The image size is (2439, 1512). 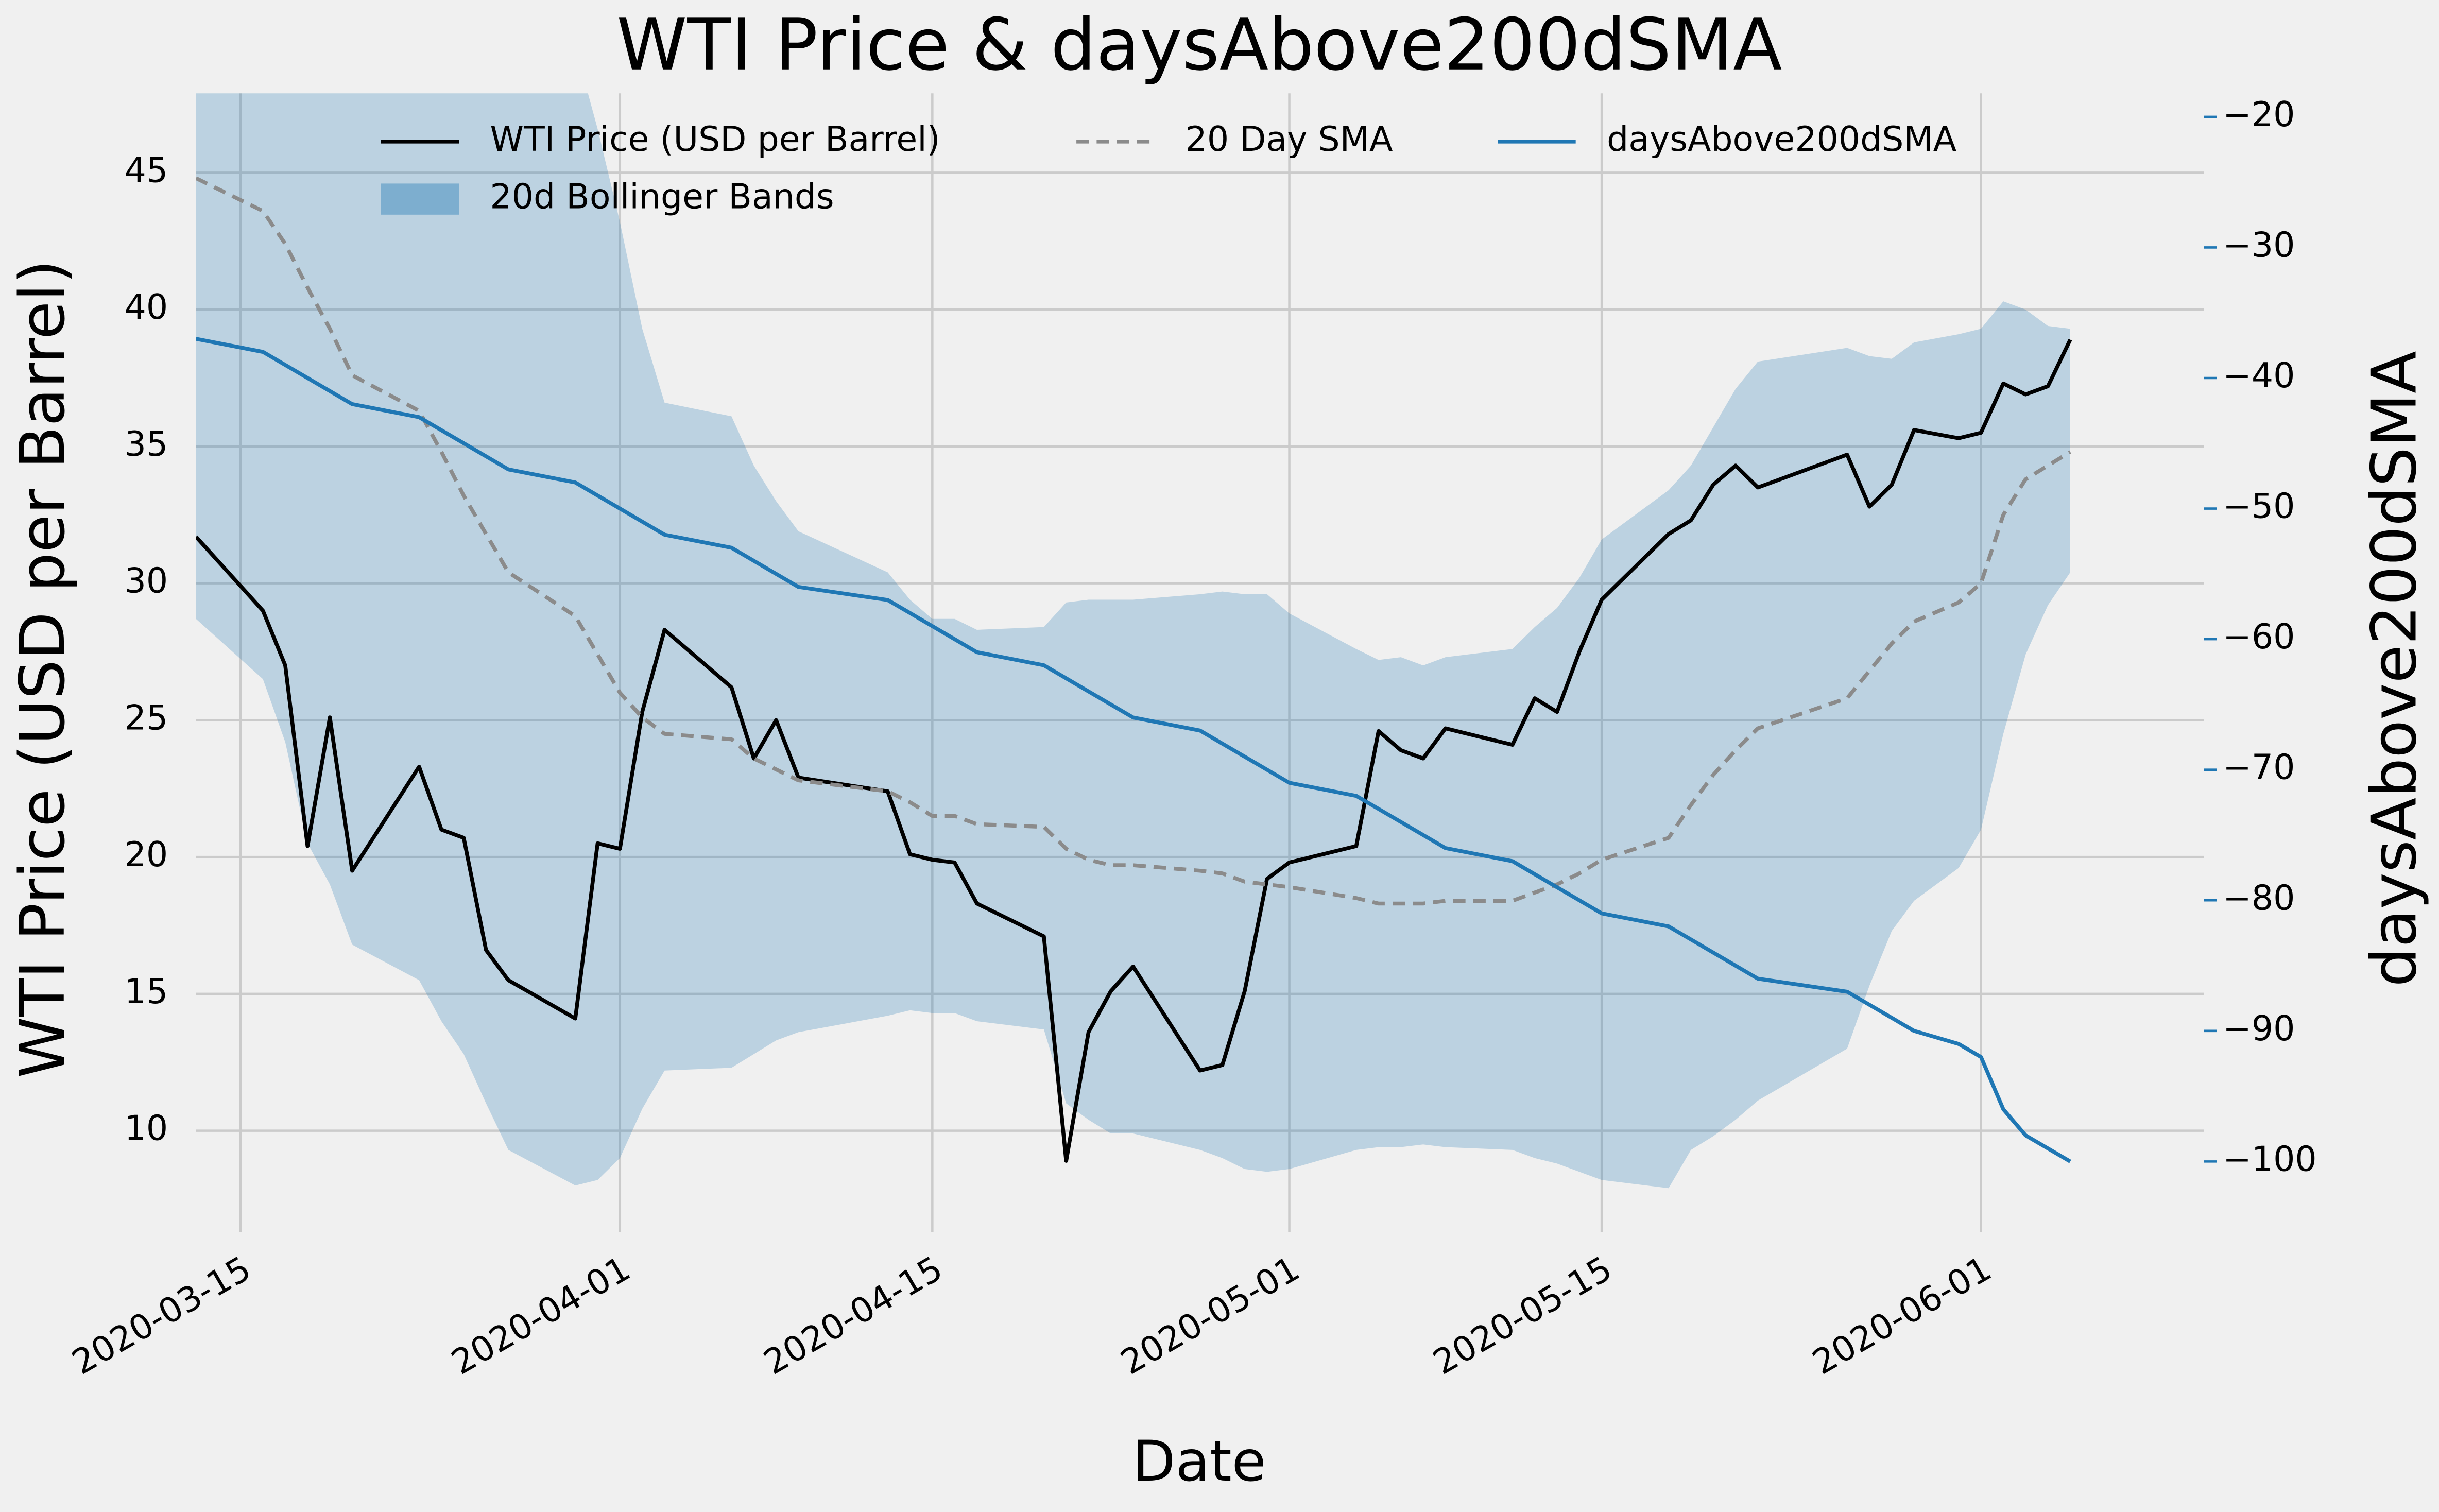 What do you see at coordinates (1289, 139) in the screenshot?
I see `legend-label: 20 Day SMA` at bounding box center [1289, 139].